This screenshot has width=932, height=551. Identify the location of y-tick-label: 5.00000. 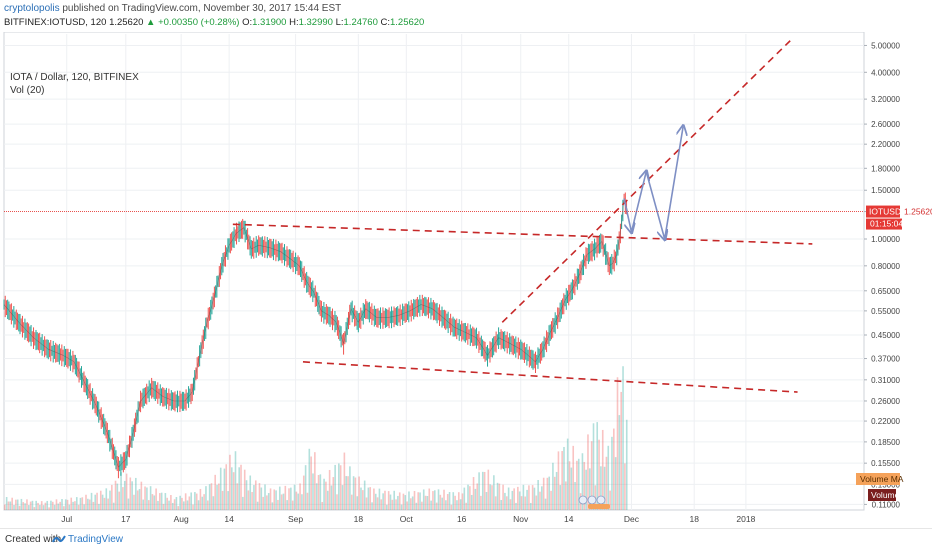
(885, 45).